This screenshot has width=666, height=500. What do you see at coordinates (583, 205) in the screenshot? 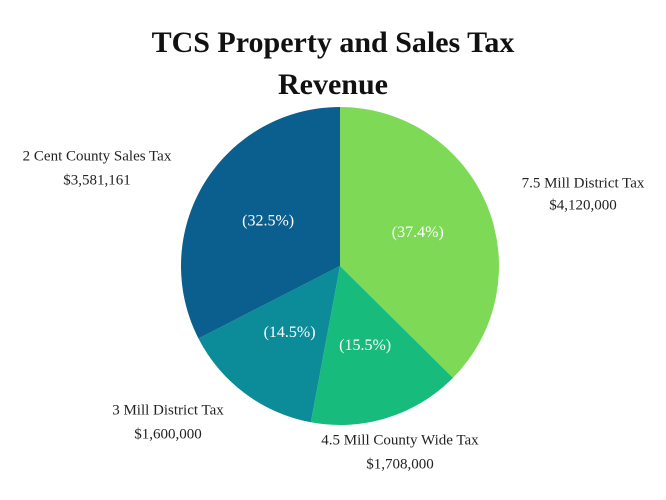
I see `value-label: $4,120,000` at bounding box center [583, 205].